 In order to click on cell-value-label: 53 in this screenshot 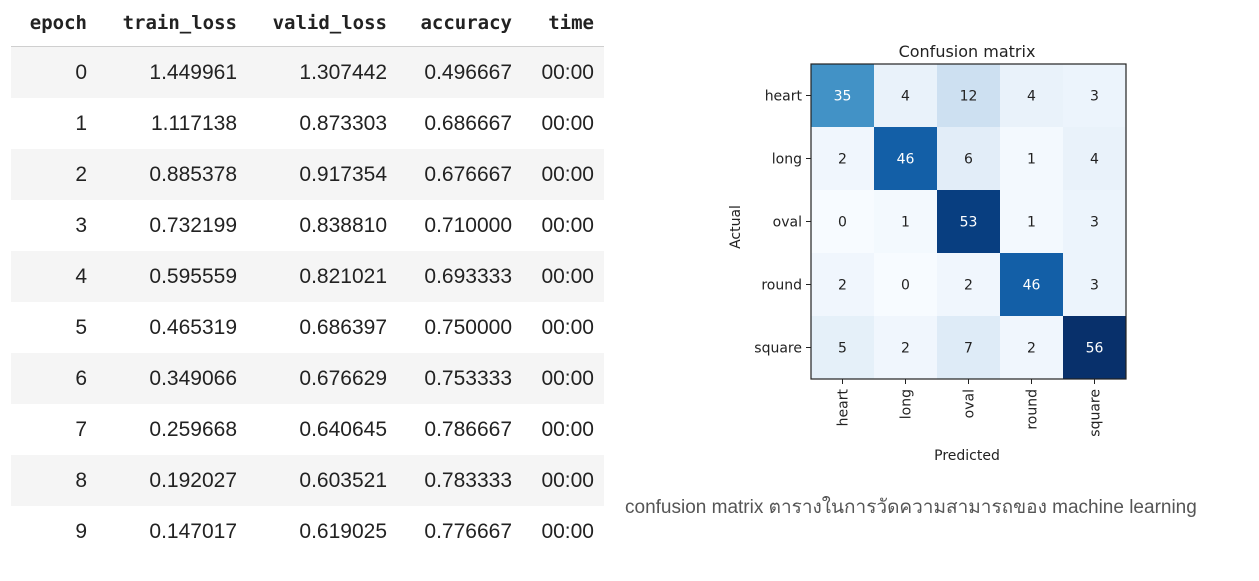, I will do `click(969, 223)`.